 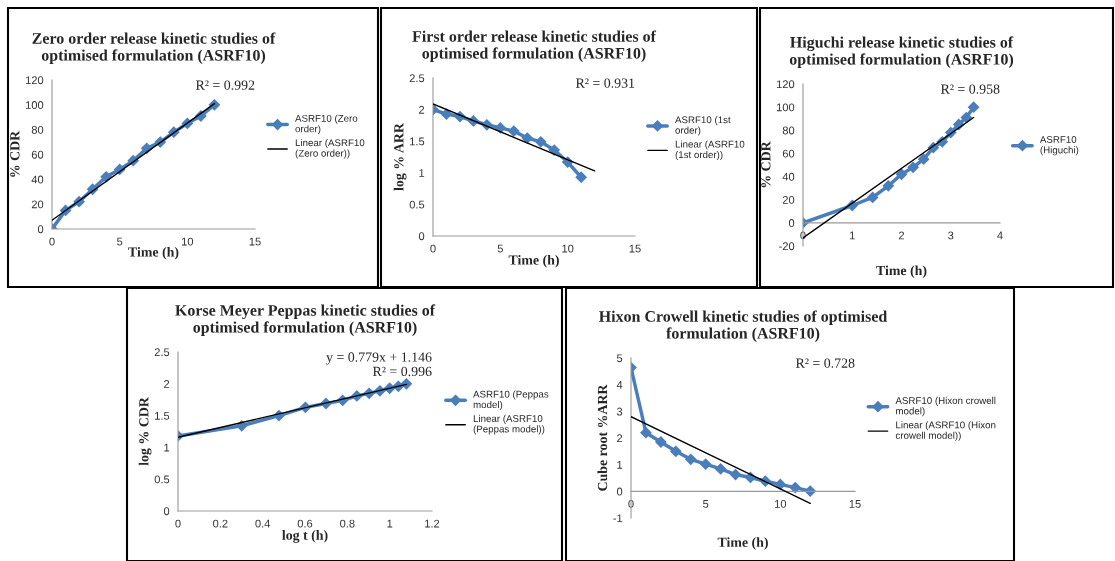 I want to click on x-tick-label: 0.8, so click(x=347, y=523).